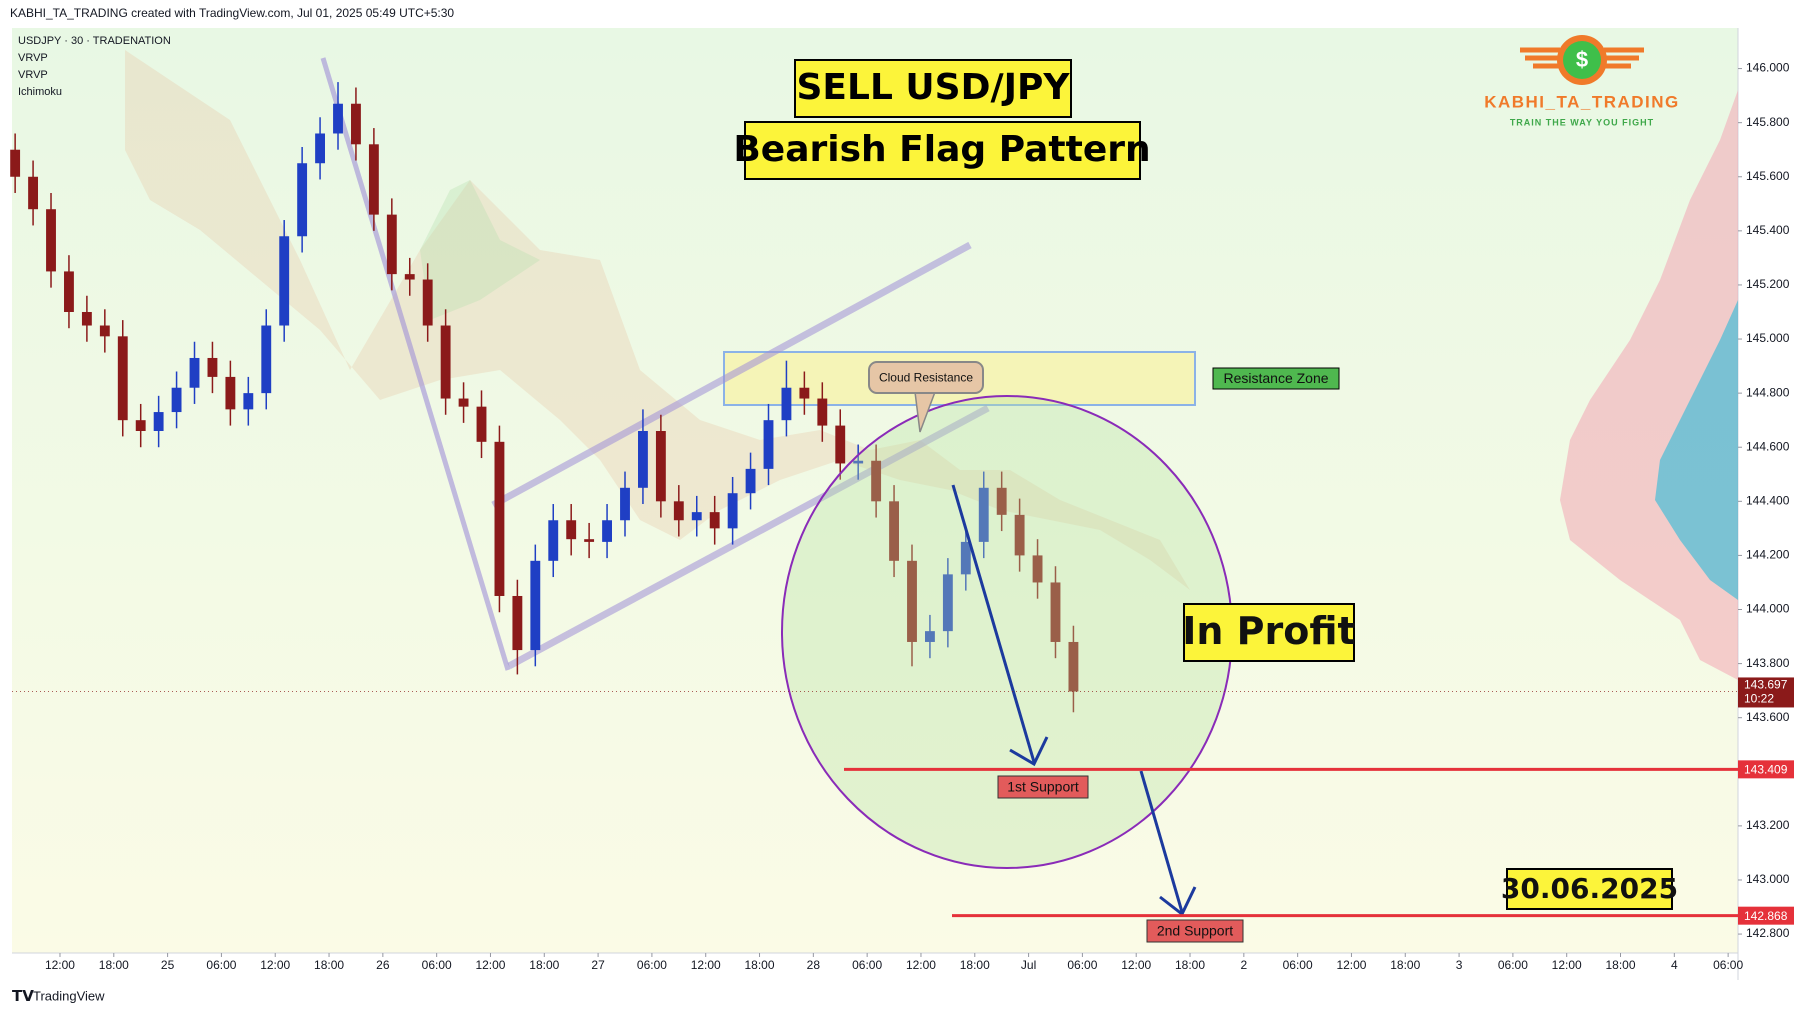  Describe the element at coordinates (814, 965) in the screenshot. I see `x-tick-label: 28` at that location.